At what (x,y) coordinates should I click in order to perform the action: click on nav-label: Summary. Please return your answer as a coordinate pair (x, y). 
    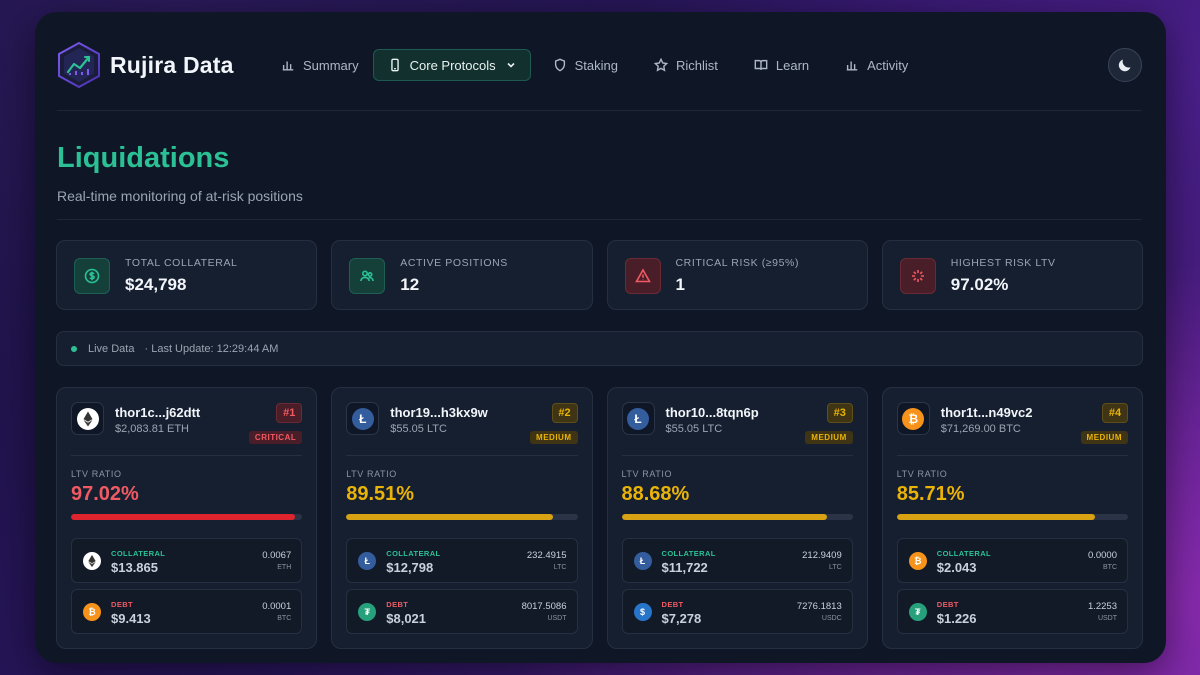
    Looking at the image, I should click on (331, 65).